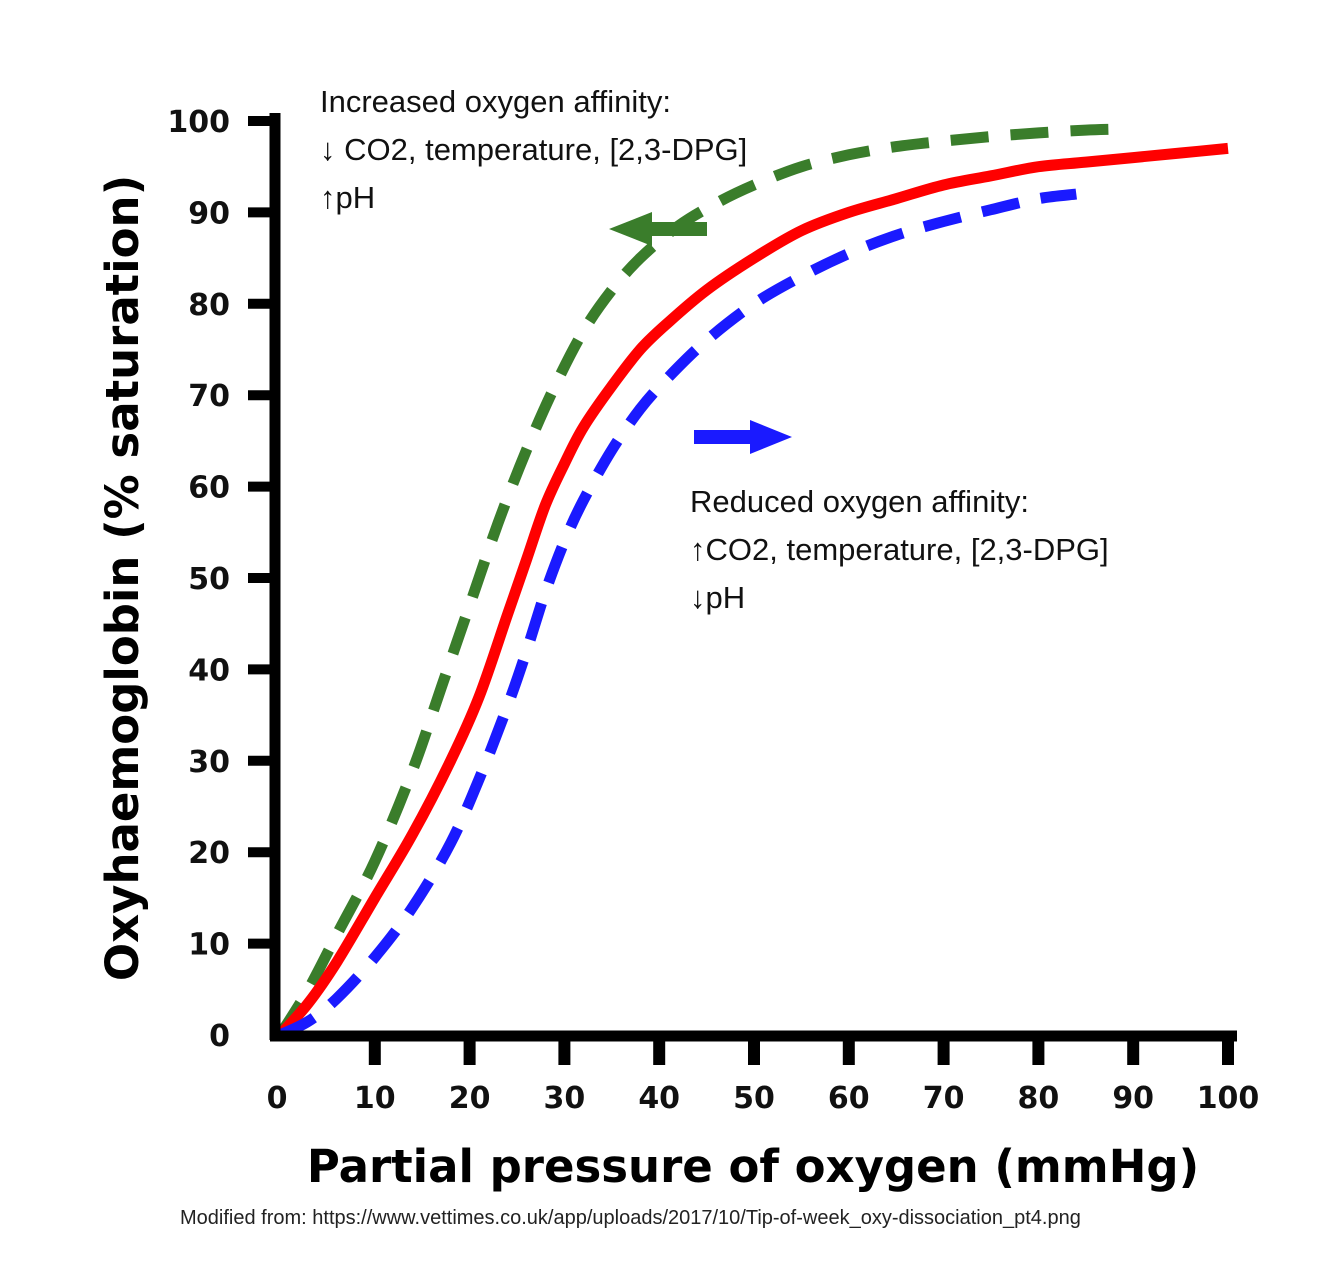  I want to click on x-tick-label: 70, so click(944, 1098).